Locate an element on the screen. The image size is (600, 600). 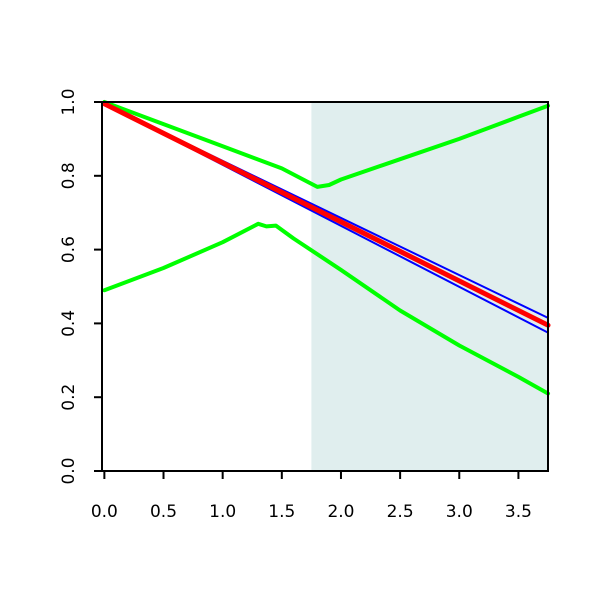
y-tick-label: 0.8 is located at coordinates (69, 175).